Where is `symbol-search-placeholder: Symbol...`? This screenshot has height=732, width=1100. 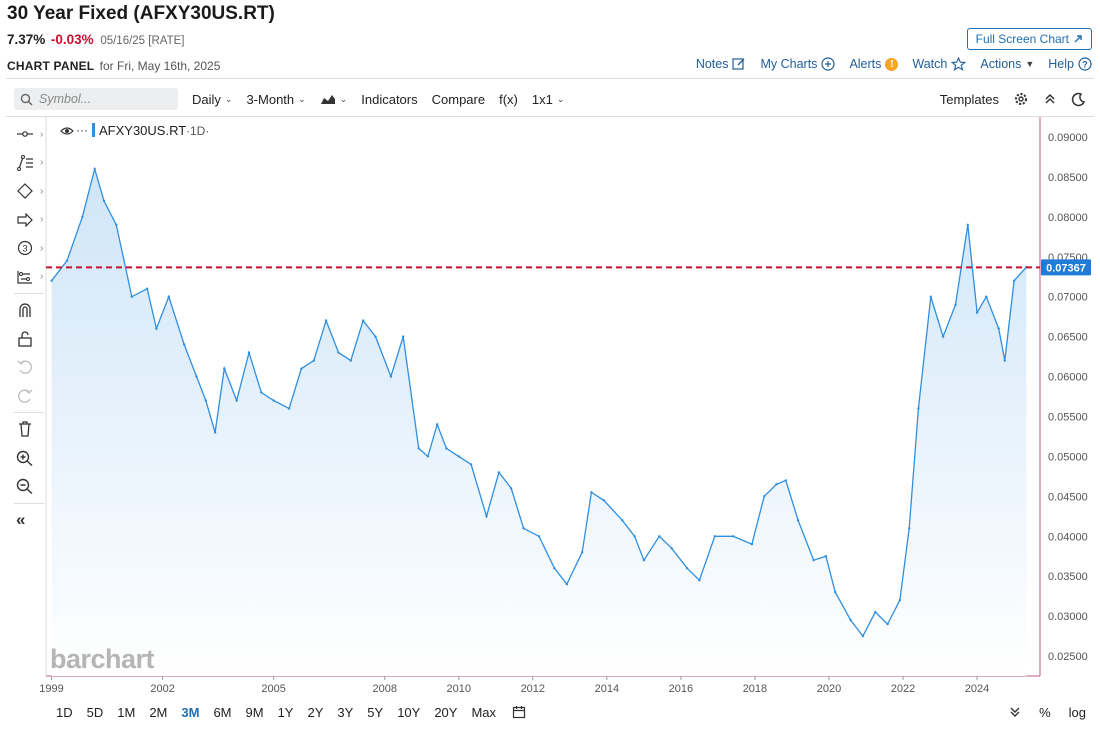
symbol-search-placeholder: Symbol... is located at coordinates (65, 99).